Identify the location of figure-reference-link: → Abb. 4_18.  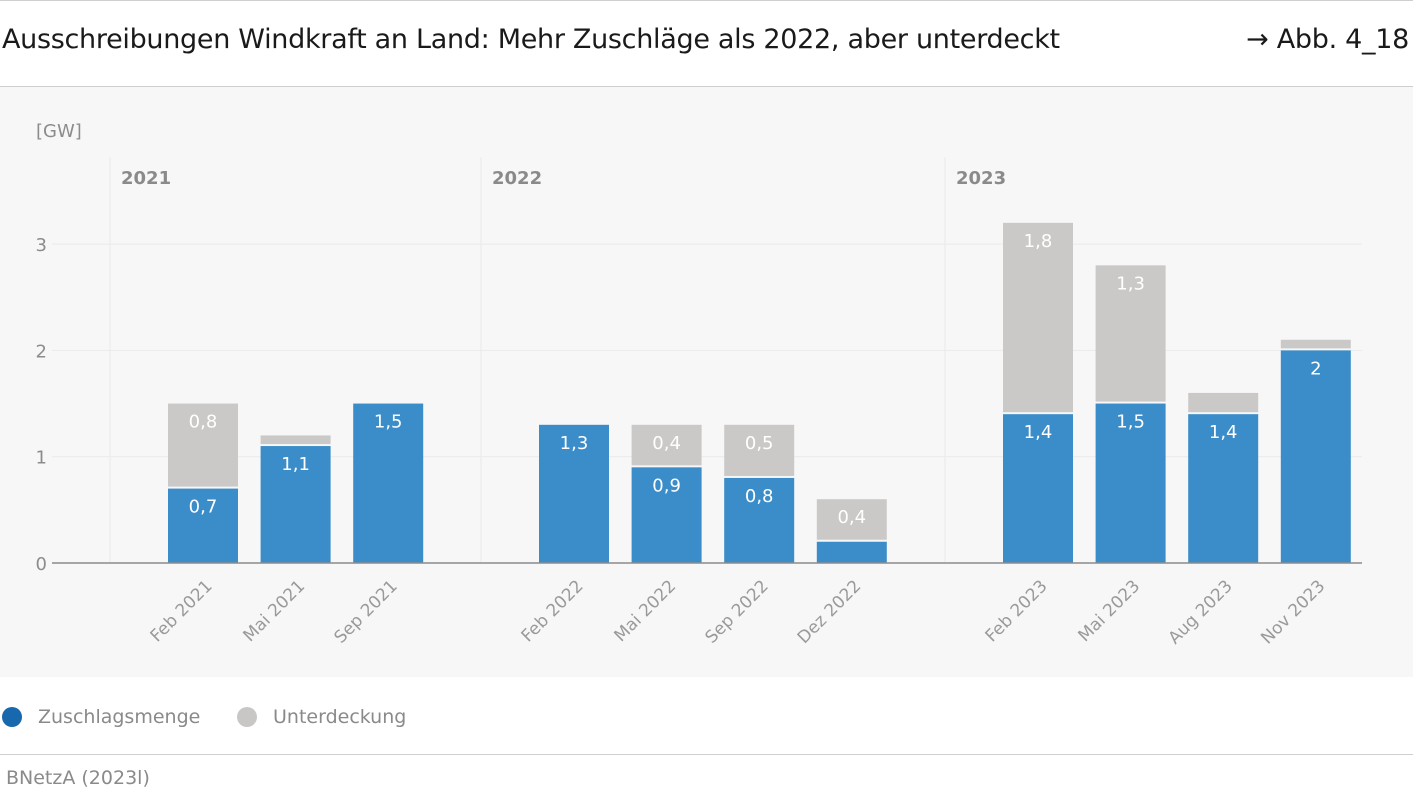
(1327, 39).